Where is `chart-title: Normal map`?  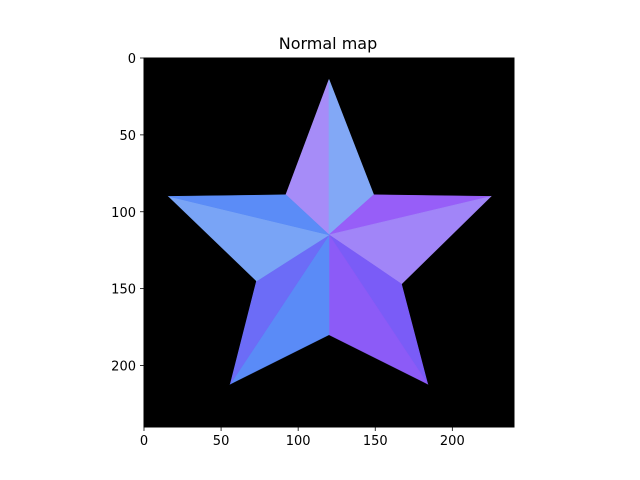 chart-title: Normal map is located at coordinates (328, 43).